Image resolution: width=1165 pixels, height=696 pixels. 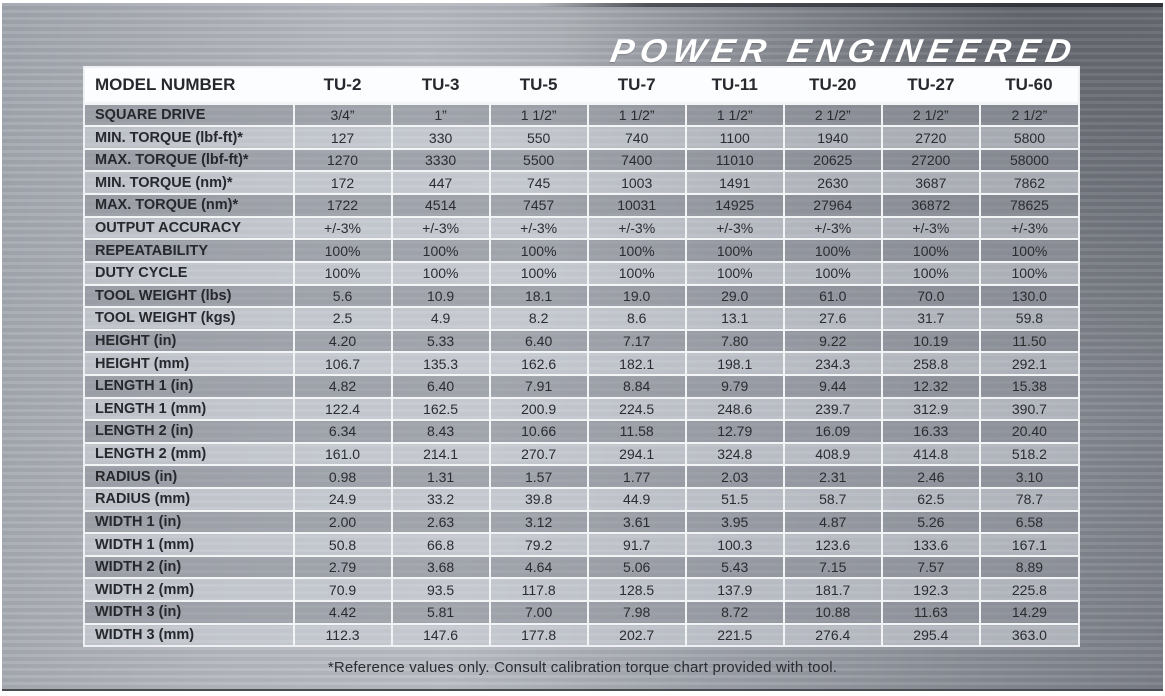 What do you see at coordinates (189, 227) in the screenshot?
I see `row-label: OUTPUT ACCURACY` at bounding box center [189, 227].